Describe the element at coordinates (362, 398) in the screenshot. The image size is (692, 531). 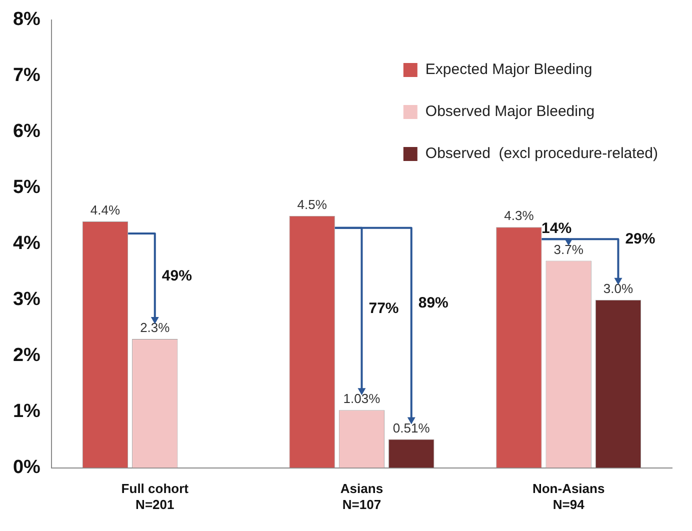
I see `data-label: 1.03%` at that location.